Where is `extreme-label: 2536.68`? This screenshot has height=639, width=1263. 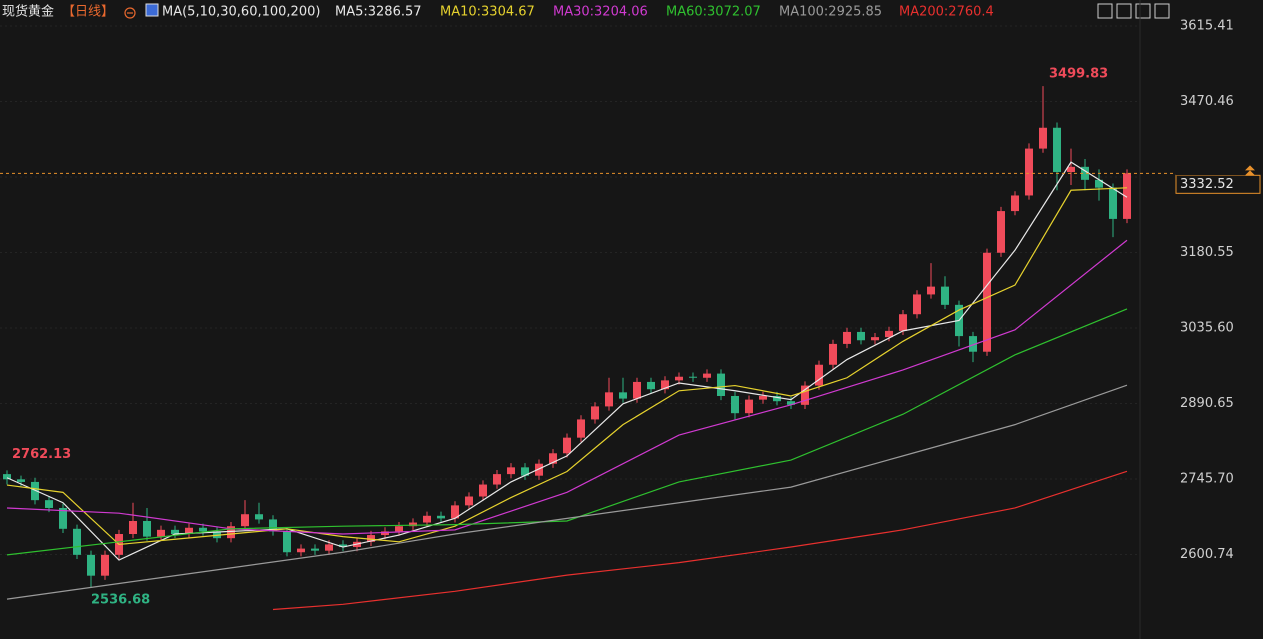 extreme-label: 2536.68 is located at coordinates (120, 599).